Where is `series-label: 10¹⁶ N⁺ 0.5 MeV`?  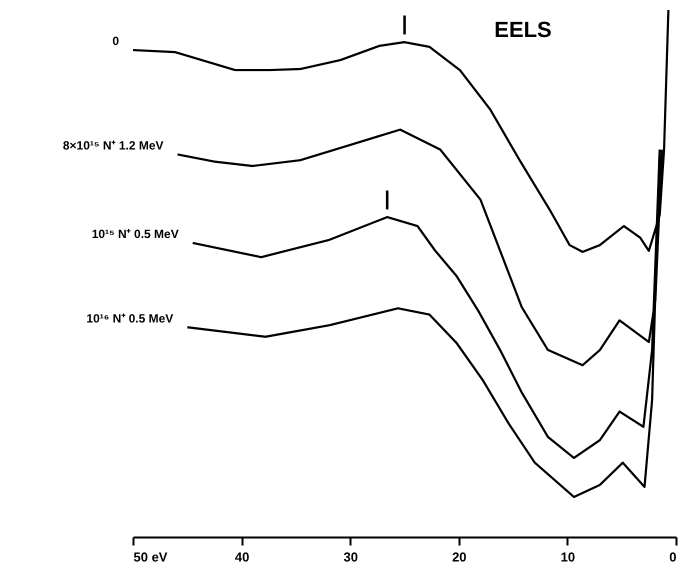
series-label: 10¹⁶ N⁺ 0.5 MeV is located at coordinates (130, 318).